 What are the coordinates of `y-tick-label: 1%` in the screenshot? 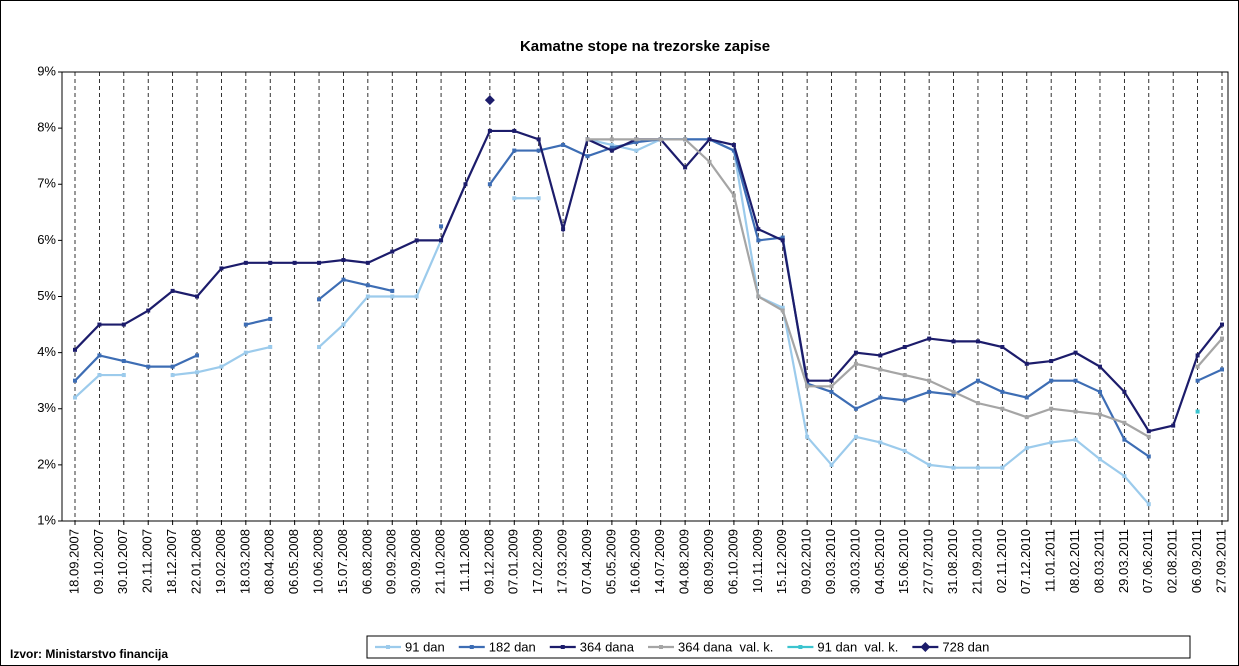 It's located at (46, 519).